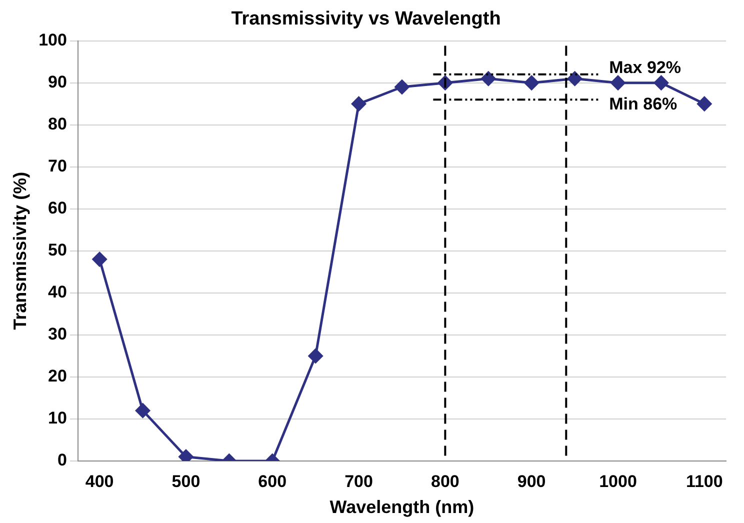 The height and width of the screenshot is (523, 744). What do you see at coordinates (57, 208) in the screenshot?
I see `y-tick-label: 60` at bounding box center [57, 208].